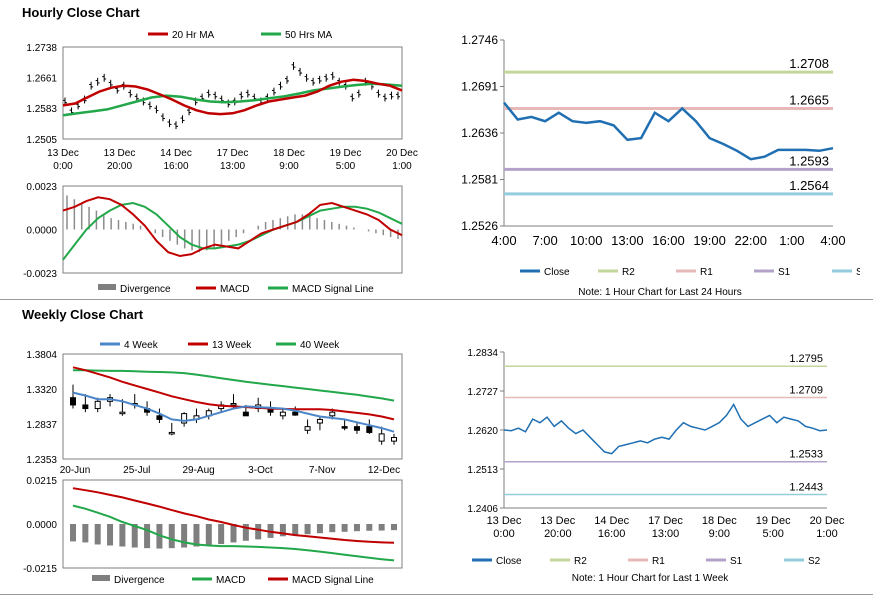 The image size is (873, 601). I want to click on weekly-price-x-tick-4: 7-Nov, so click(322, 470).